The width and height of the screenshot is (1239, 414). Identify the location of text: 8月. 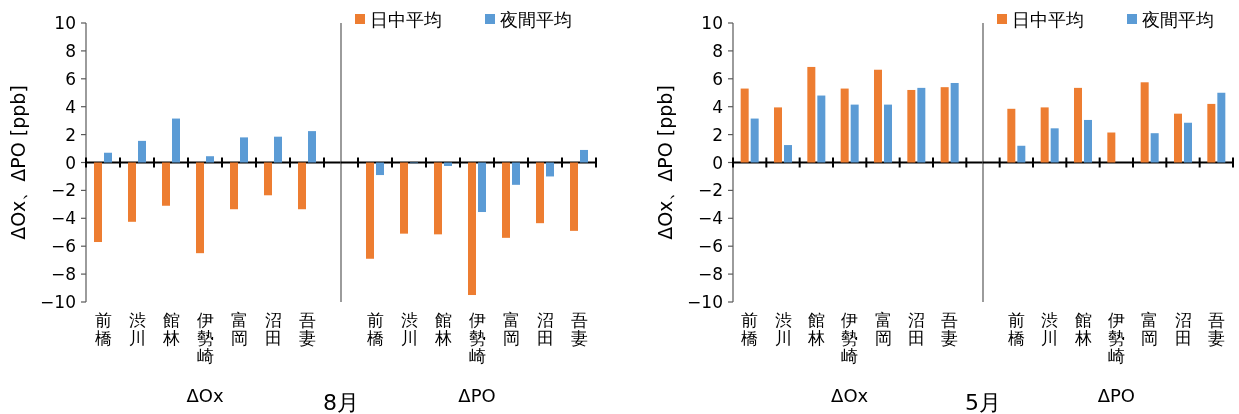
(341, 402).